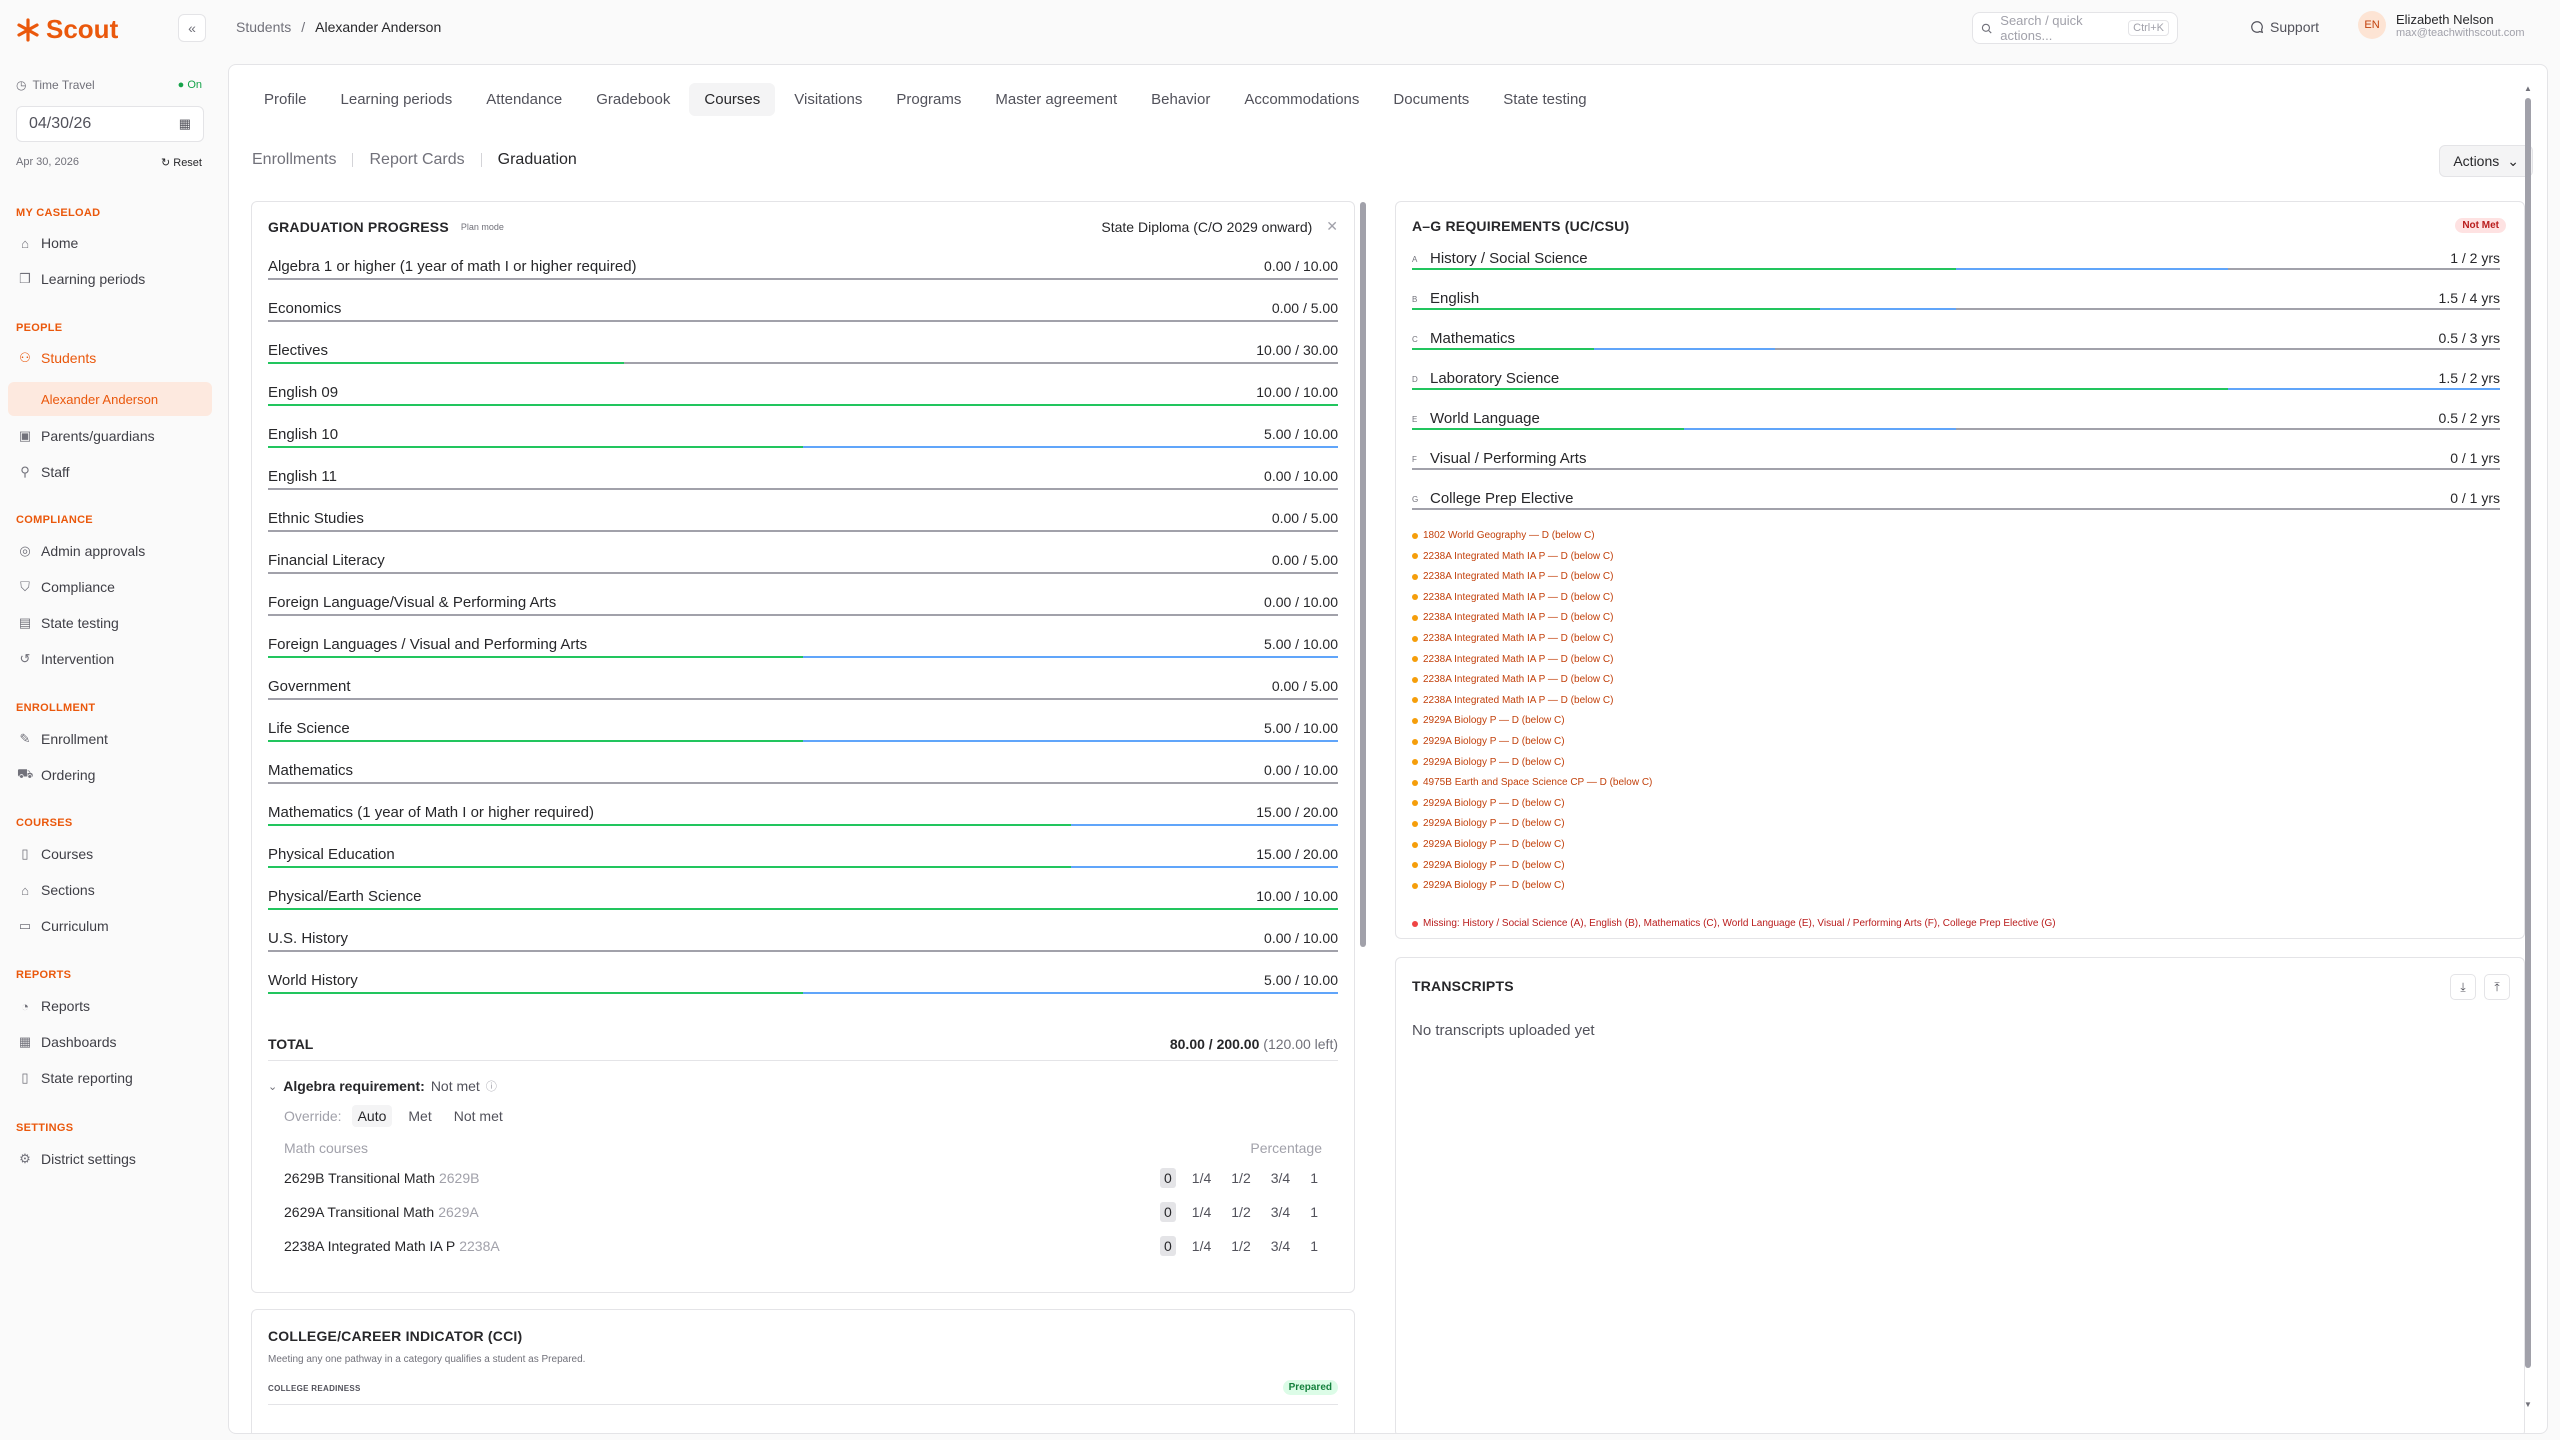 This screenshot has height=1440, width=2560. Describe the element at coordinates (110, 472) in the screenshot. I see `sidebar-item-staff: ⚲ Staff` at that location.